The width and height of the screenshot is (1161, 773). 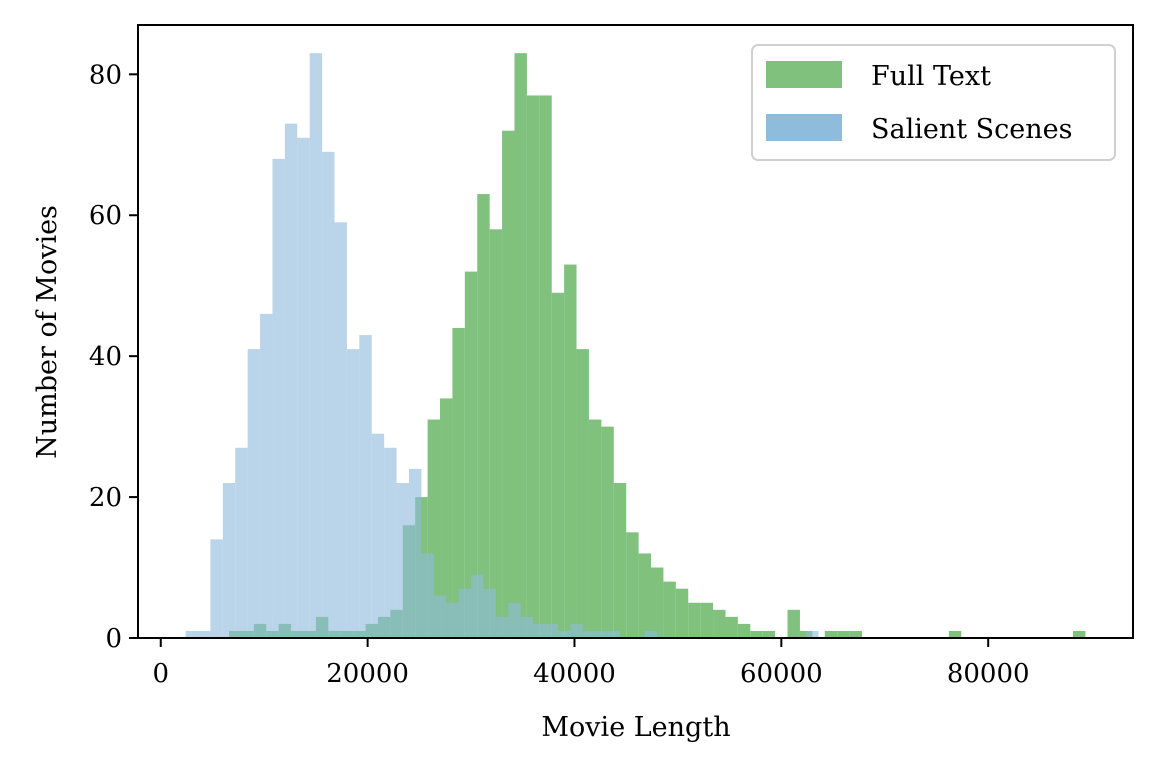 What do you see at coordinates (931, 76) in the screenshot?
I see `legend-label-full-text: Full Text` at bounding box center [931, 76].